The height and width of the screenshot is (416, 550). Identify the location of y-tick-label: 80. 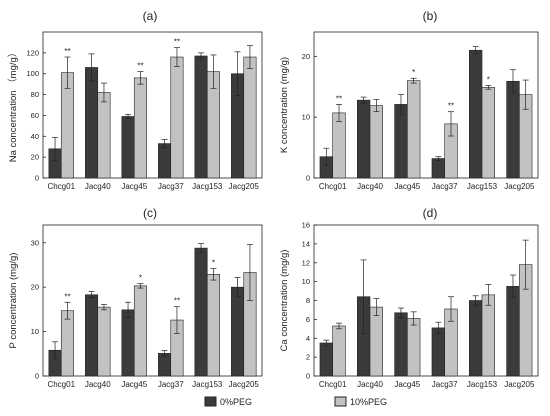
(35, 94).